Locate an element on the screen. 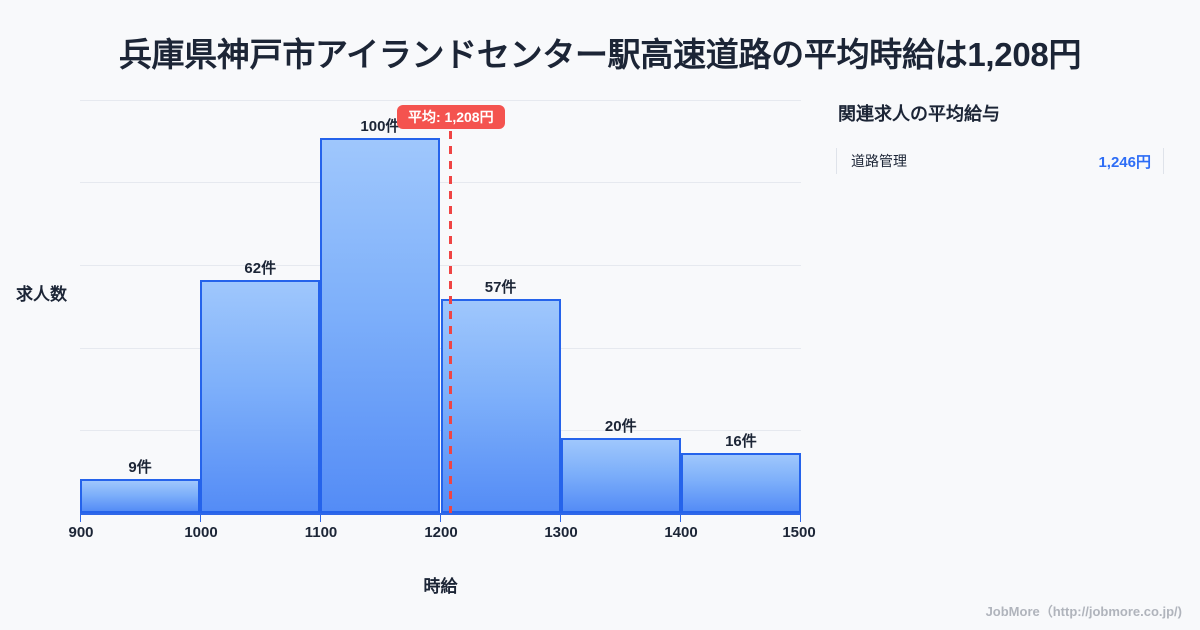 The image size is (1200, 630). bar-value-label-2: 100件 is located at coordinates (380, 126).